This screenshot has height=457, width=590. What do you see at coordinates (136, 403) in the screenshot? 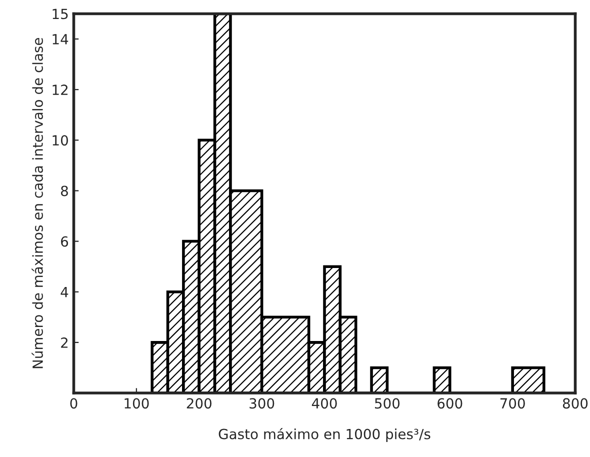
I see `x-tick-label: 100` at bounding box center [136, 403].